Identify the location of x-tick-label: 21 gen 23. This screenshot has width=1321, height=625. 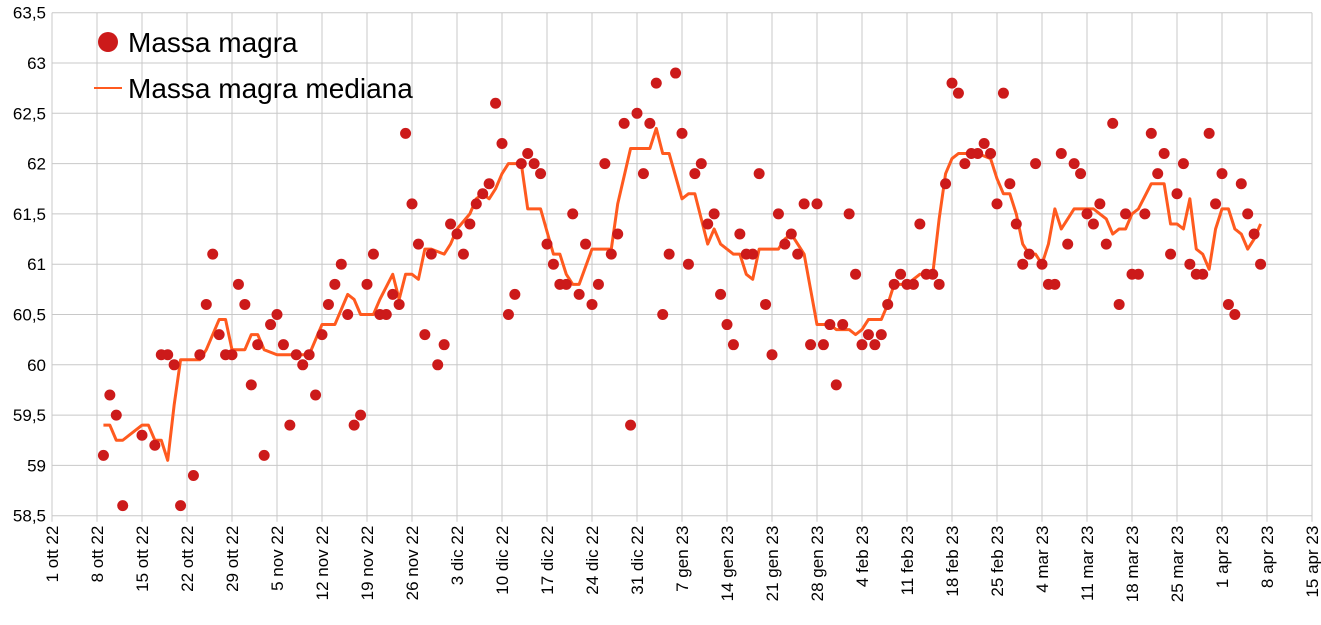
(772, 564).